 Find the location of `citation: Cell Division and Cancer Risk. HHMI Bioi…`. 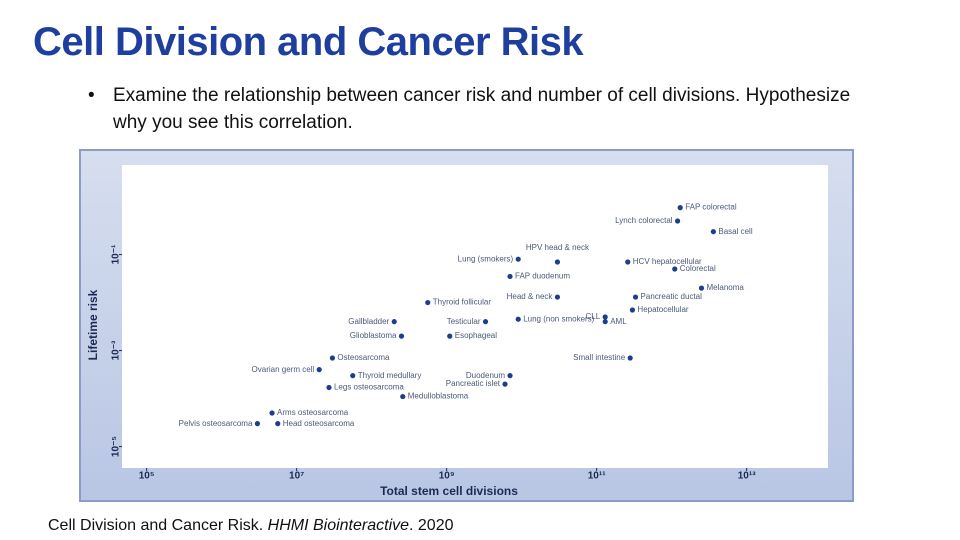

citation: Cell Division and Cancer Risk. HHMI Bioi… is located at coordinates (251, 526).